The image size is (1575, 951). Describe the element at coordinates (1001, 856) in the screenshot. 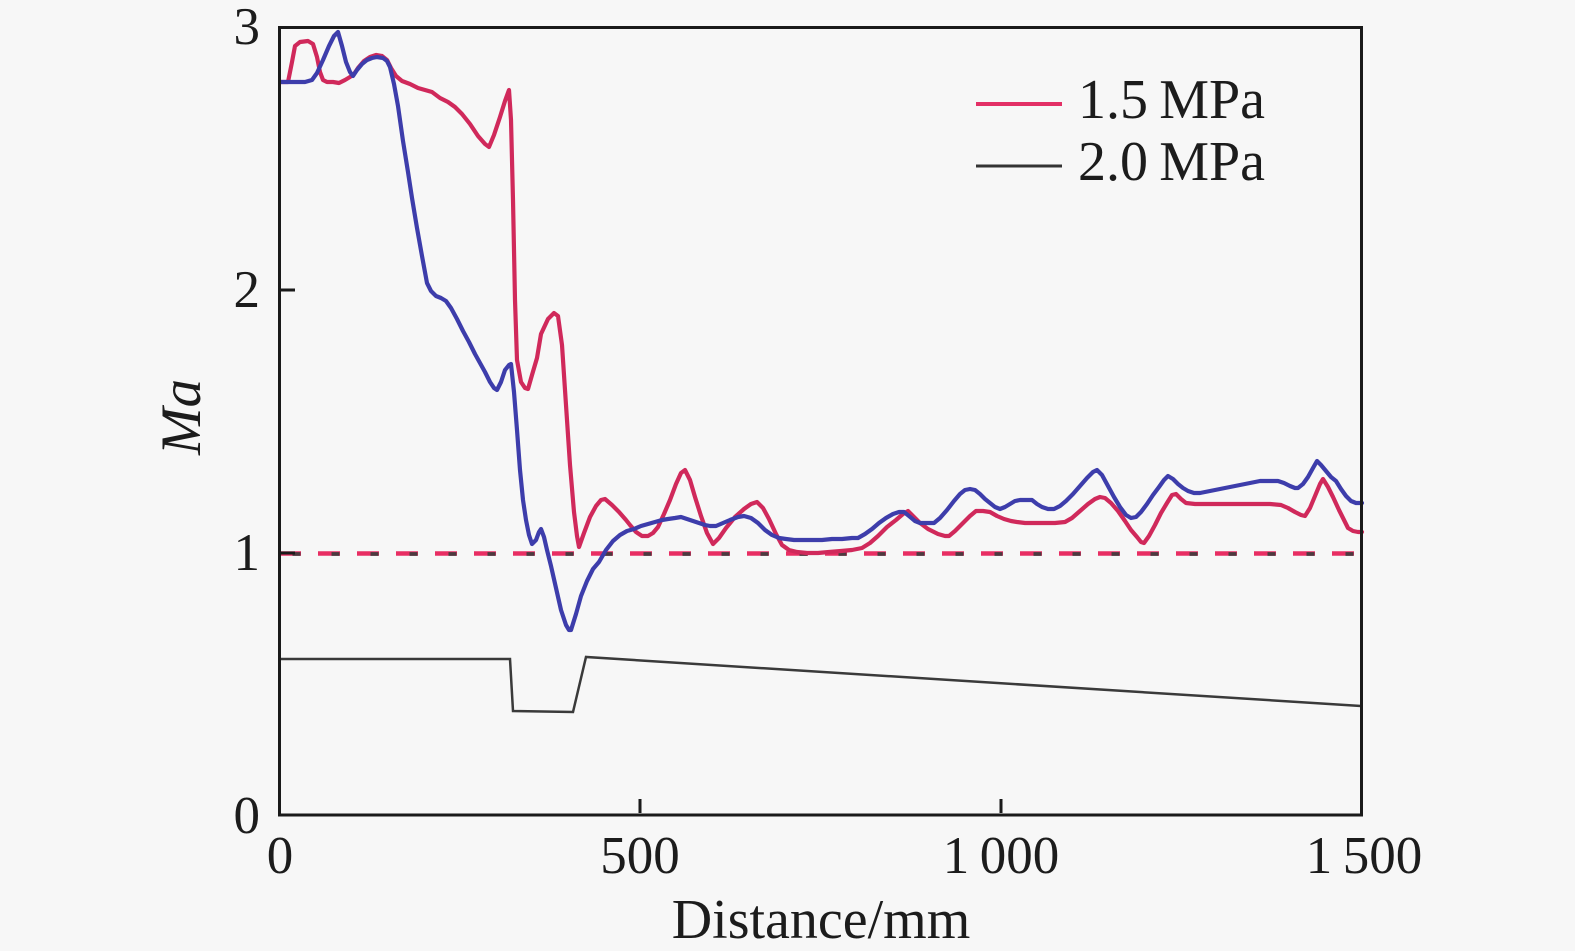

I see `svg-text: 1 000` at that location.